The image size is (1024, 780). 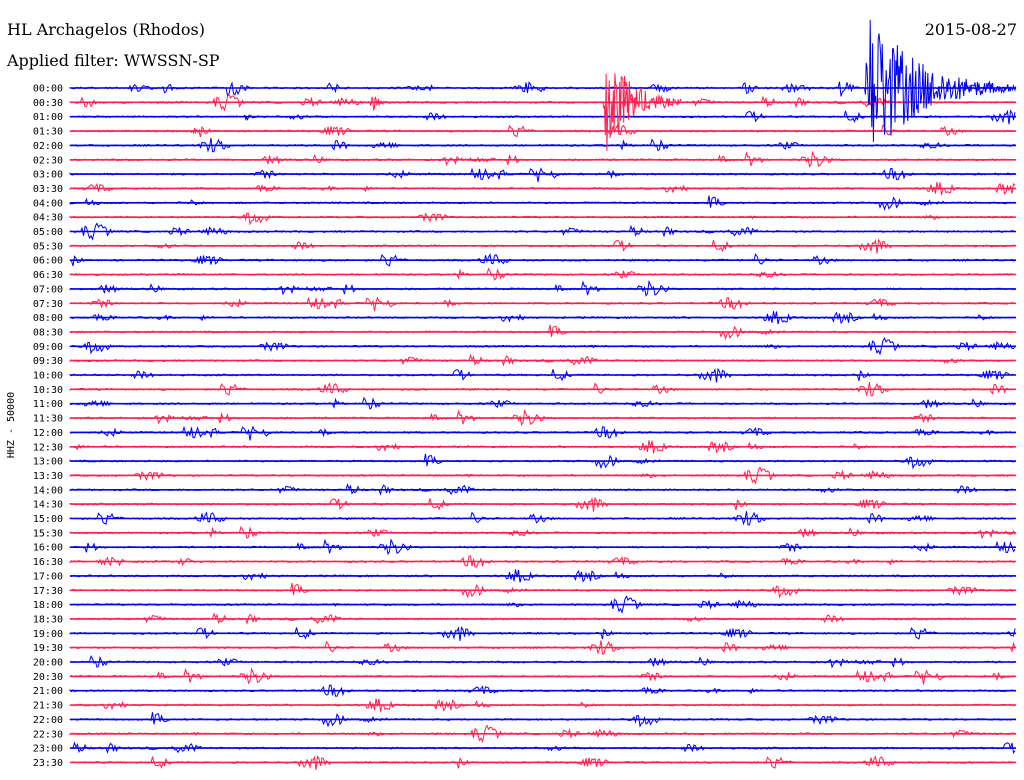 I want to click on time-tick-label: 16:30, so click(x=48, y=562).